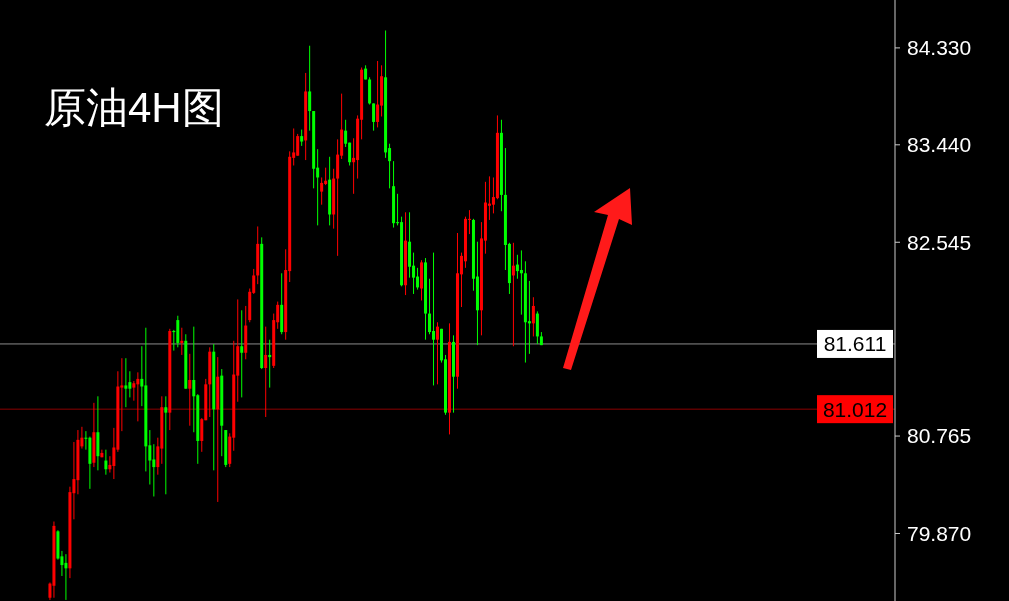  Describe the element at coordinates (939, 48) in the screenshot. I see `y-tick-label: 84.330` at that location.